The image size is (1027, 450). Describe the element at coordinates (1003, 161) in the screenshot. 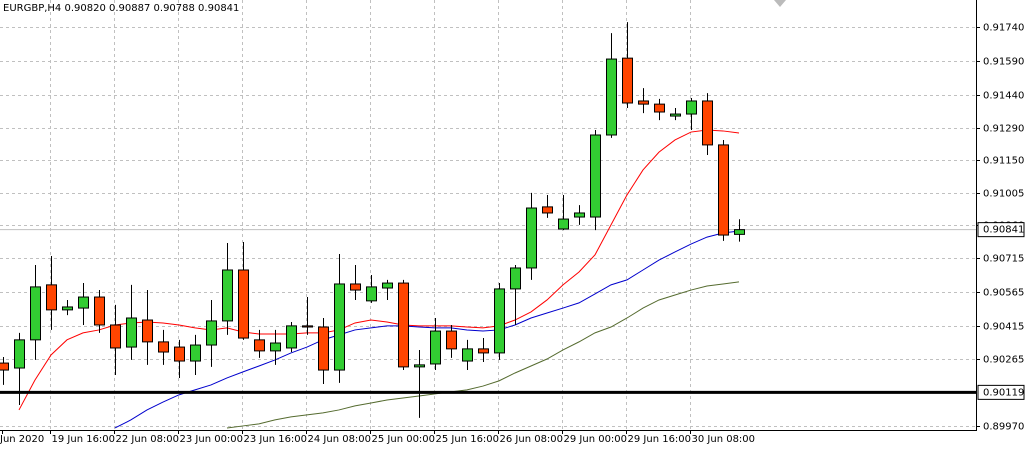

I see `y-tick-label: 0.91150` at that location.